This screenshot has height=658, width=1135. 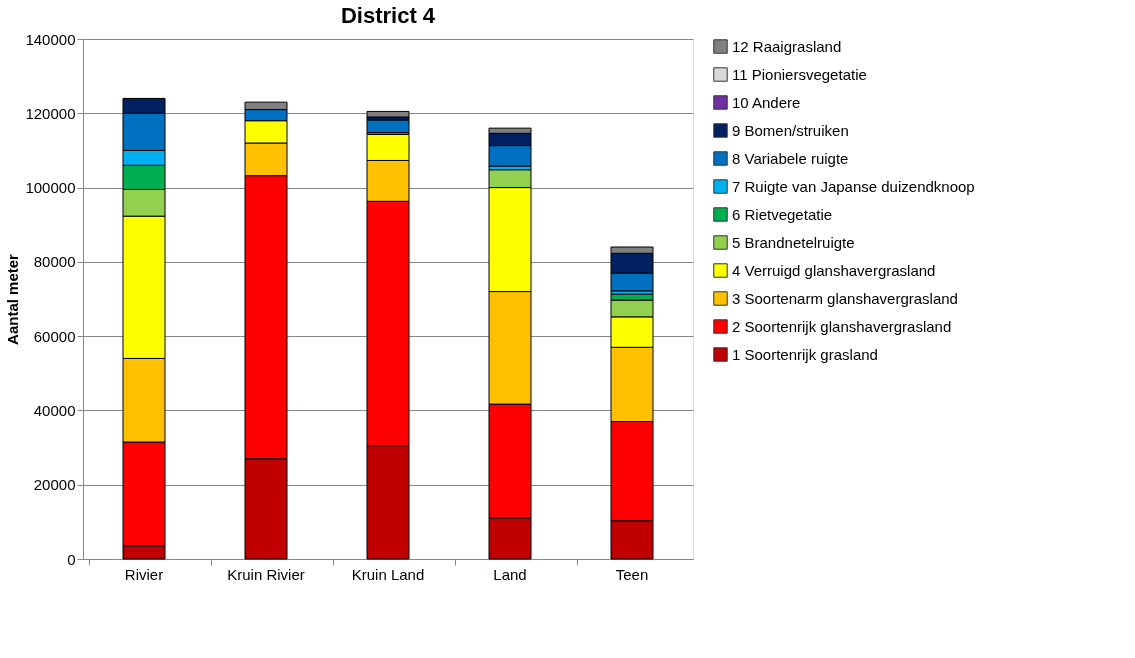 I want to click on legend-label: 4 Verruigd glanshavergrasland, so click(x=834, y=270).